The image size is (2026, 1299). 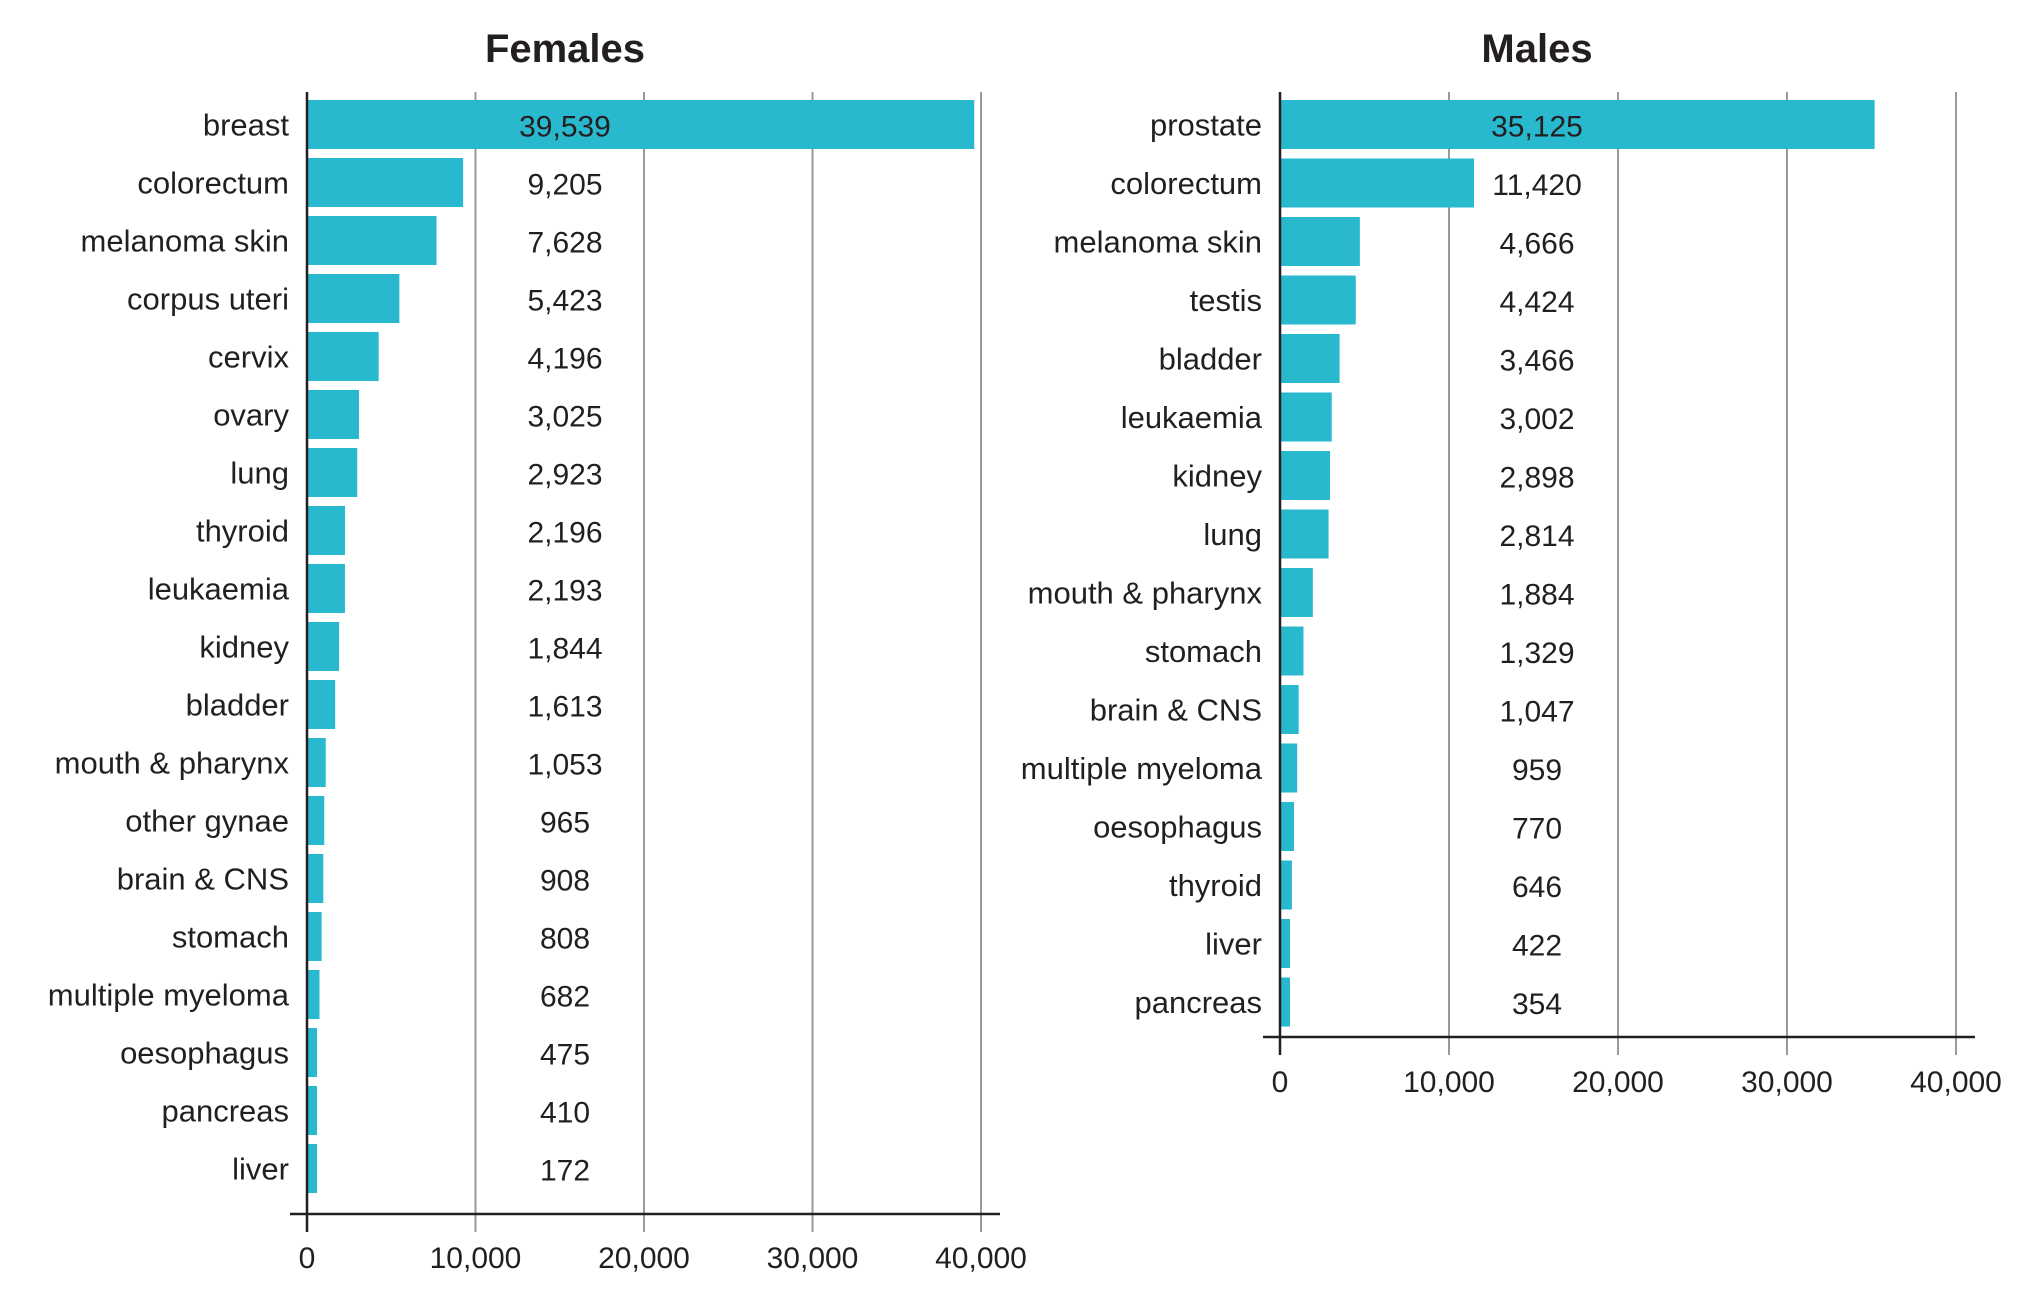 What do you see at coordinates (1142, 768) in the screenshot?
I see `panel-males-category-label: multiple myeloma` at bounding box center [1142, 768].